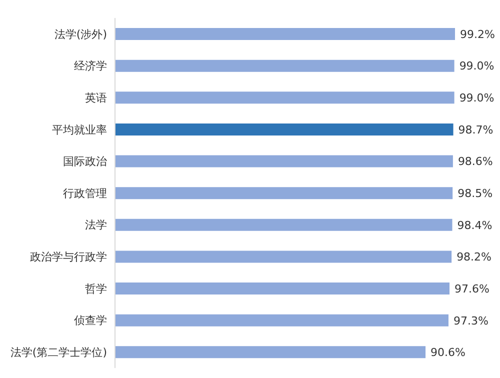 The image size is (500, 378). I want to click on y-tick-label: 侦查学, so click(90, 321).